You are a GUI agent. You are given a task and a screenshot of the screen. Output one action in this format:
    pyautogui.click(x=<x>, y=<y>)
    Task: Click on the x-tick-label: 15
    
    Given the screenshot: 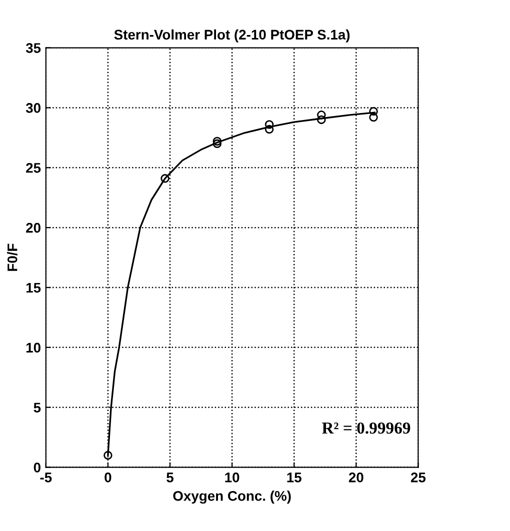 What is the action you would take?
    pyautogui.click(x=294, y=477)
    